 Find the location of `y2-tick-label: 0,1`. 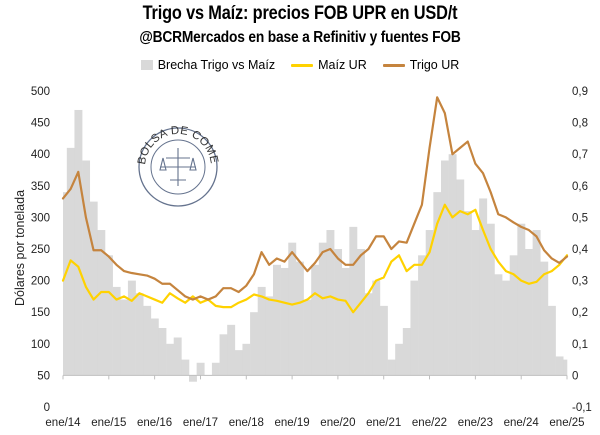

y2-tick-label: 0,1 is located at coordinates (580, 345).